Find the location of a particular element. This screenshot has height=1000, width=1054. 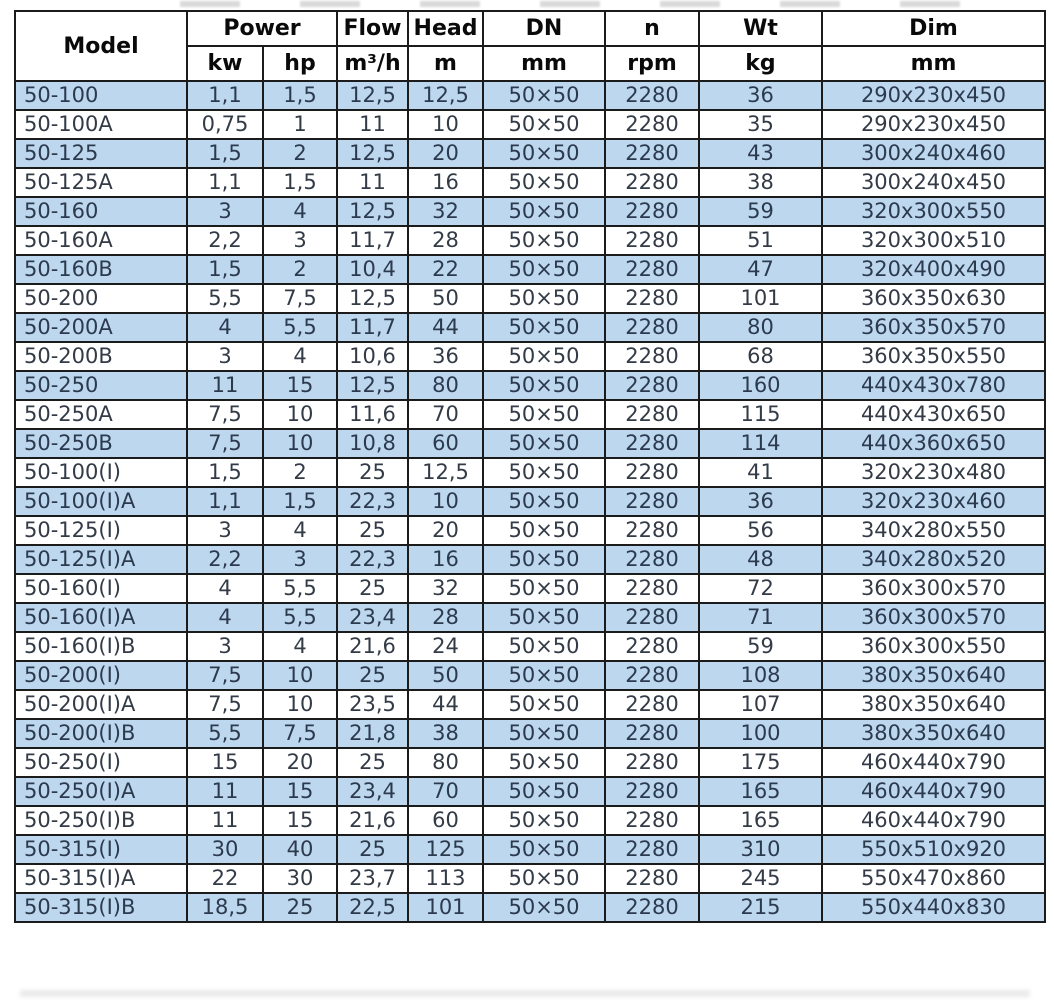

cell-flow: 25 is located at coordinates (372, 762).